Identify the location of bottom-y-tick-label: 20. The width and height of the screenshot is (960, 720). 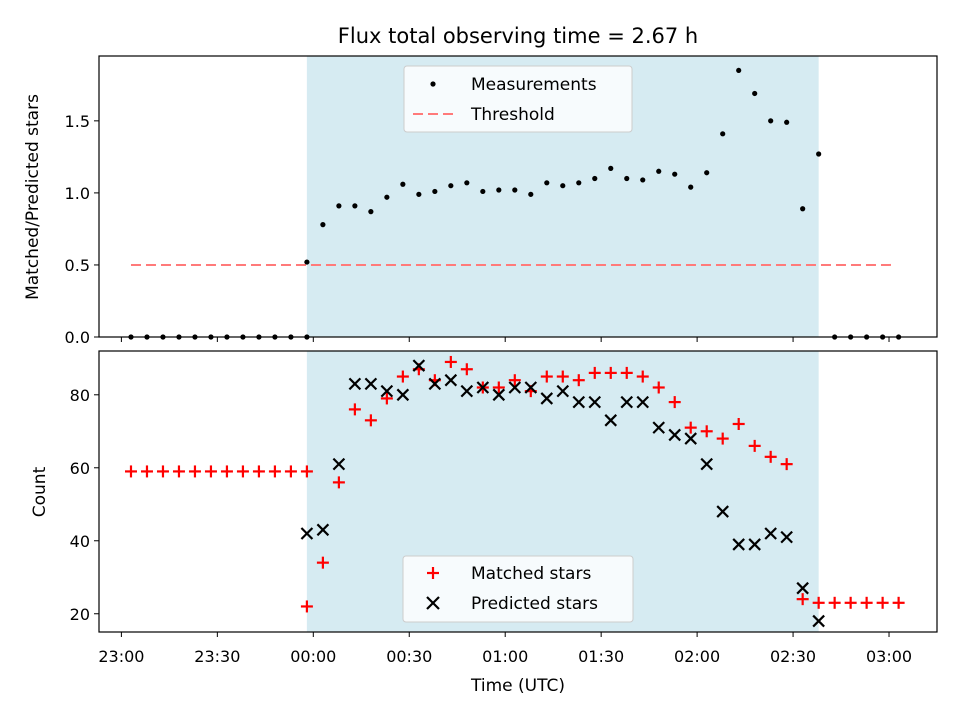
(80, 614).